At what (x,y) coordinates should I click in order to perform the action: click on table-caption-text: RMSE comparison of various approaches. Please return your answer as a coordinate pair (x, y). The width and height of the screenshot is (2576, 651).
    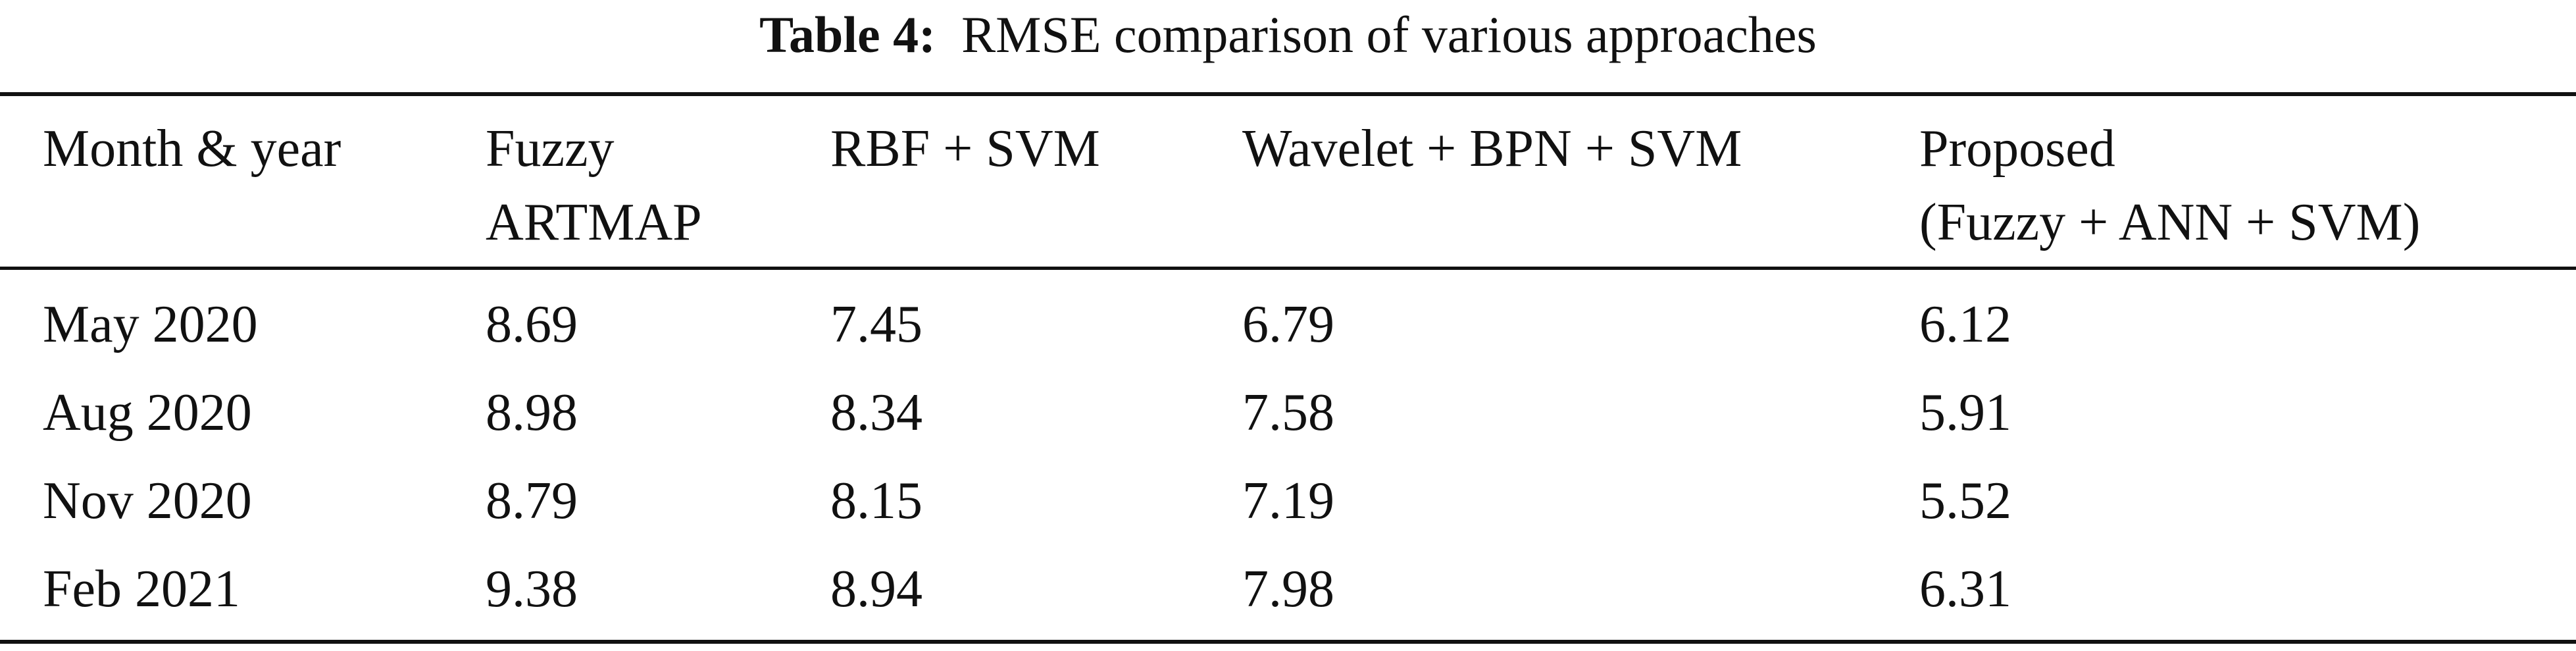
    Looking at the image, I should click on (1389, 34).